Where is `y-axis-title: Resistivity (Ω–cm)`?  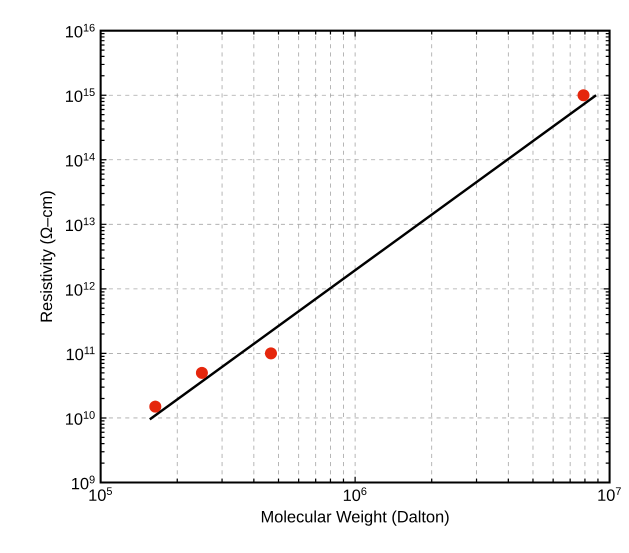 y-axis-title: Resistivity (Ω–cm) is located at coordinates (48, 257).